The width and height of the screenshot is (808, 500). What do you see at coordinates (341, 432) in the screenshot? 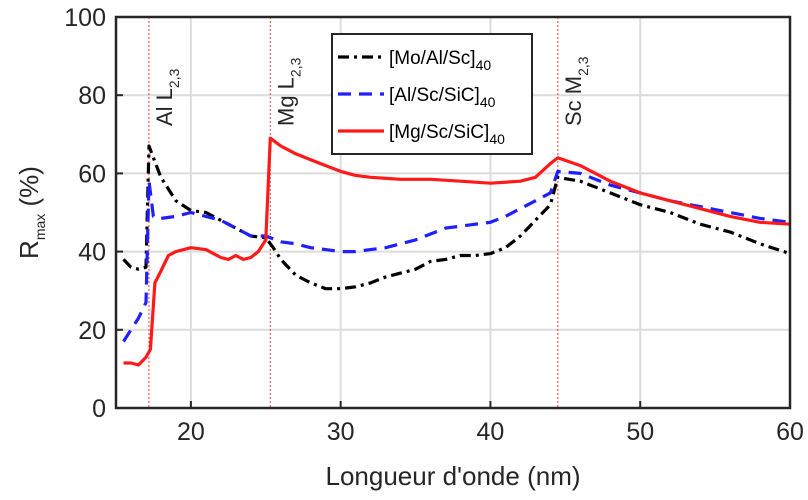
I see `x-tick-label: 30` at bounding box center [341, 432].